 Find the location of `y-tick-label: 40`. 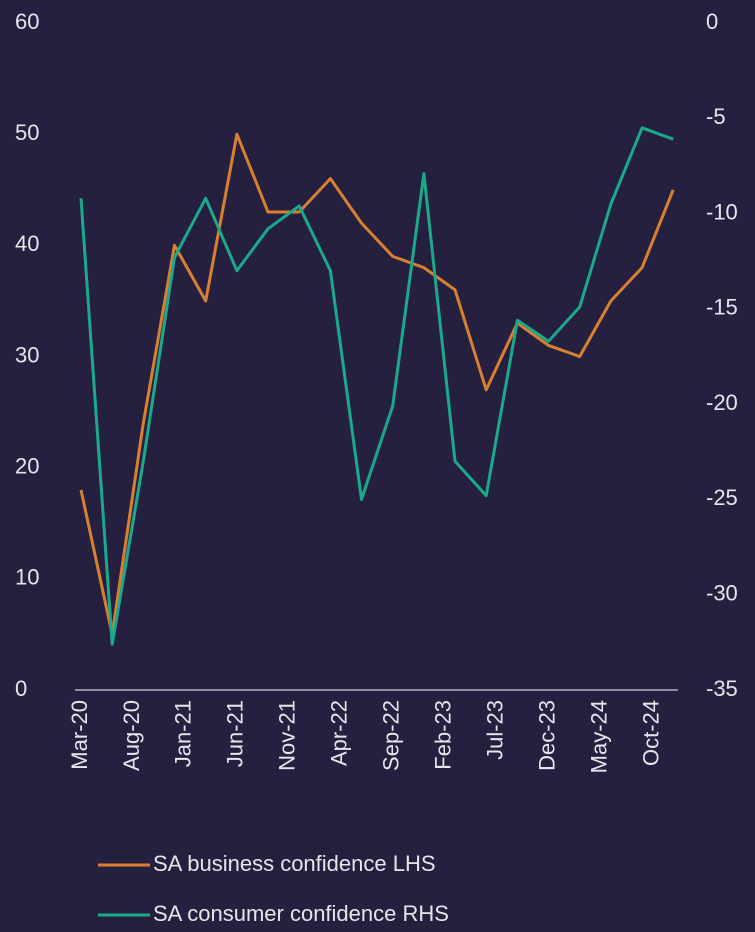

y-tick-label: 40 is located at coordinates (27, 243).